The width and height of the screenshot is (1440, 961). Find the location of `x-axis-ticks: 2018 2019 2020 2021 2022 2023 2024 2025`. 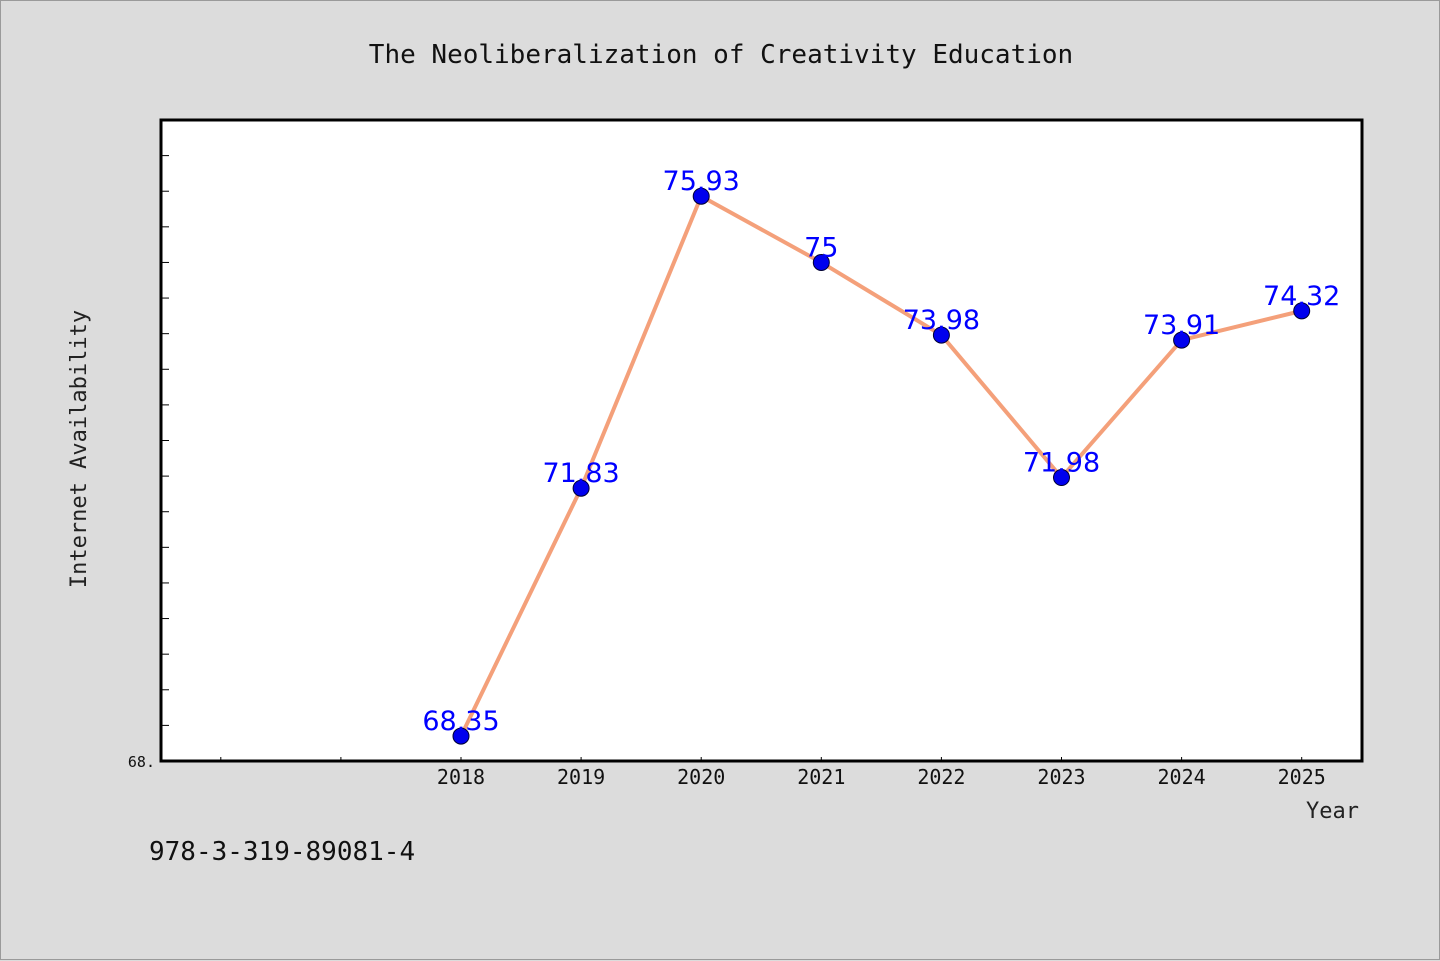

x-axis-ticks: 2018 2019 2020 2021 2022 2023 2024 2025 is located at coordinates (773, 773).